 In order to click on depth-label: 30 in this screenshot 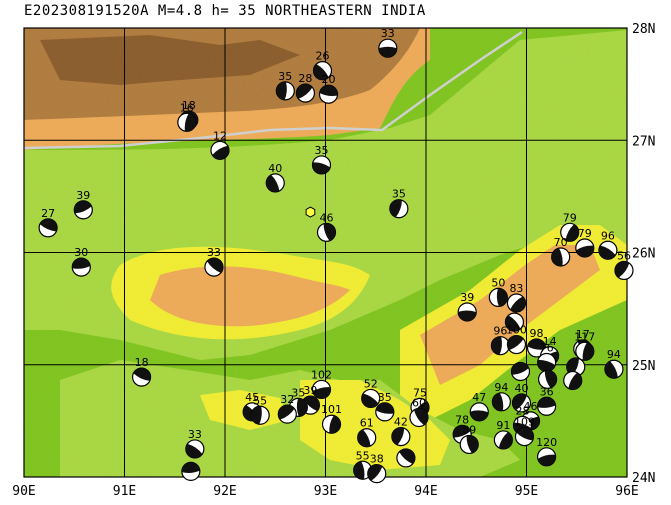, I will do `click(81, 252)`.